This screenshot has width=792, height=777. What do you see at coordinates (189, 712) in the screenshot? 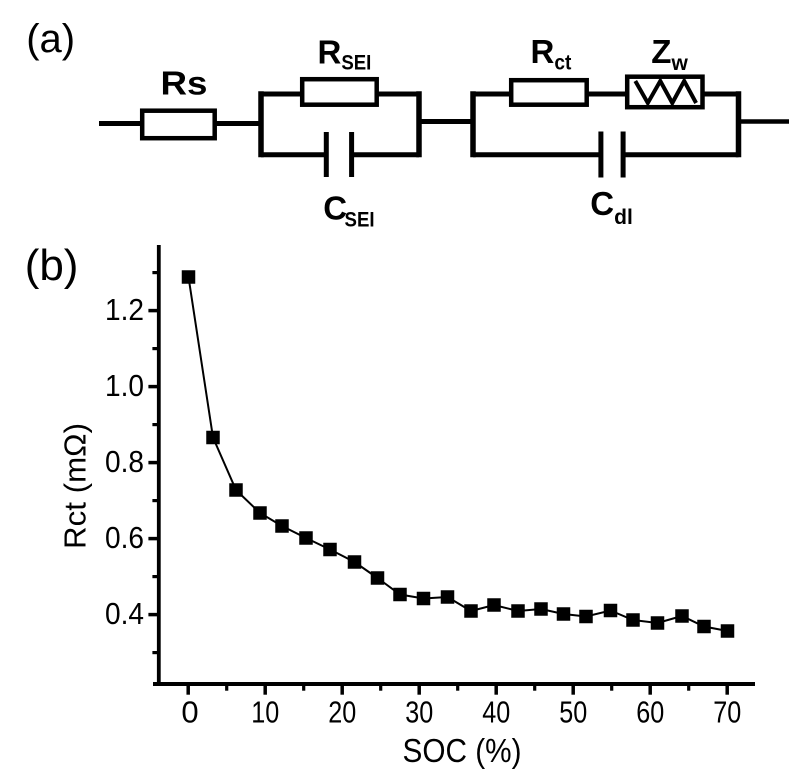
I see `svg-text: 0` at bounding box center [189, 712].